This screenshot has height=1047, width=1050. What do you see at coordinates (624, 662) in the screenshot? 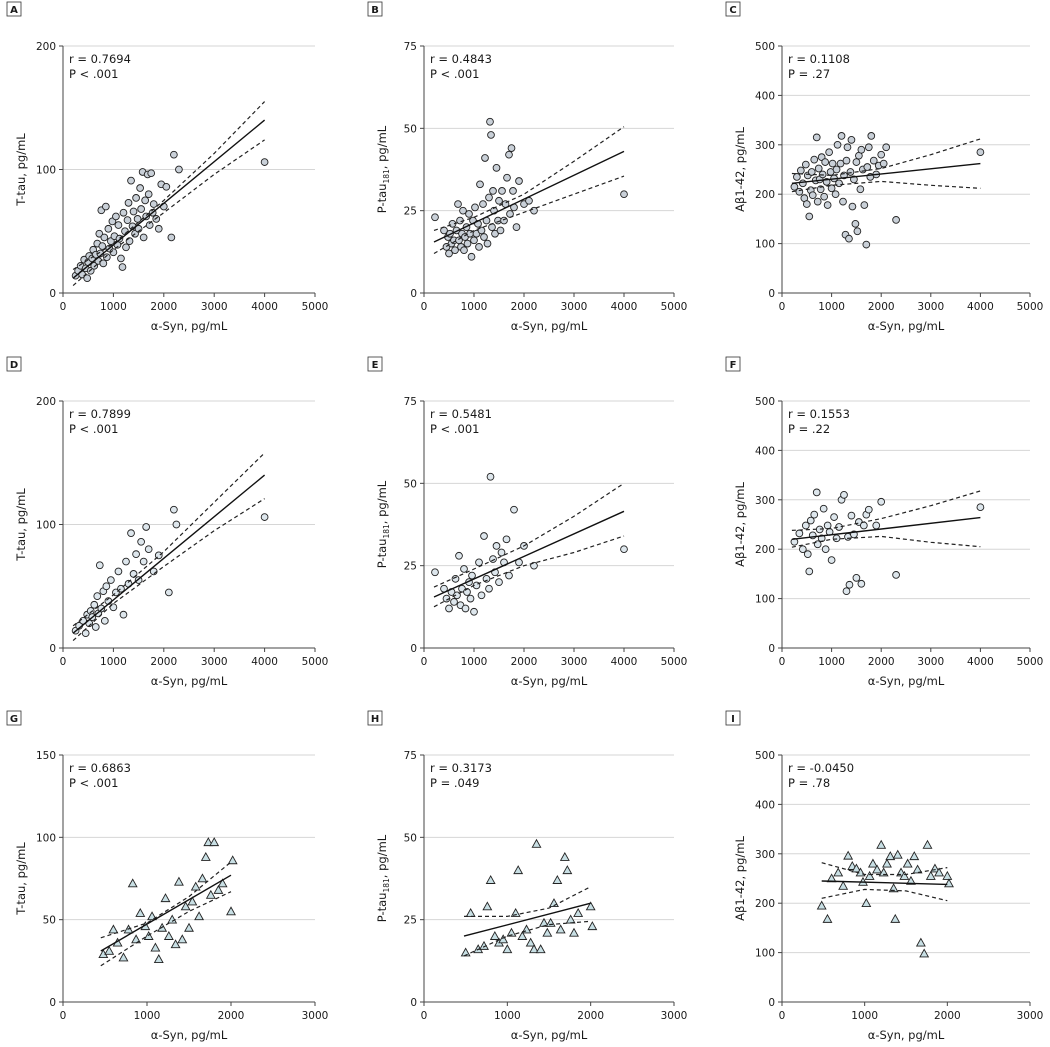
I see `panel-e-x-tick-label: 4000` at bounding box center [624, 662].